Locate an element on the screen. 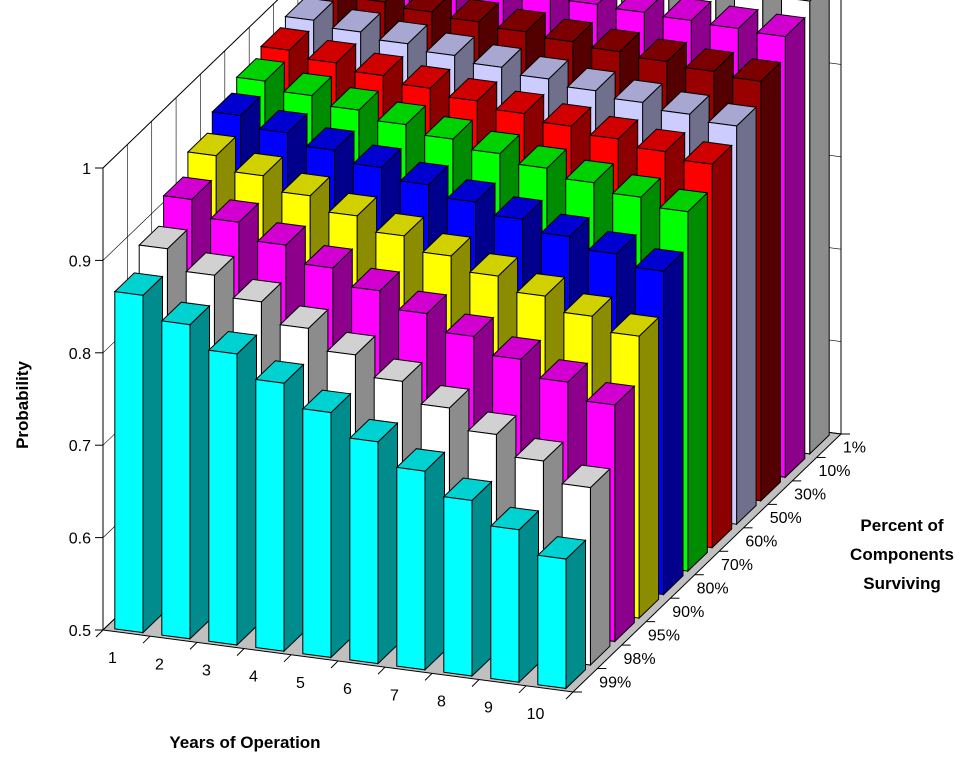 The height and width of the screenshot is (760, 976). x-tick-label: 3 is located at coordinates (206, 671).